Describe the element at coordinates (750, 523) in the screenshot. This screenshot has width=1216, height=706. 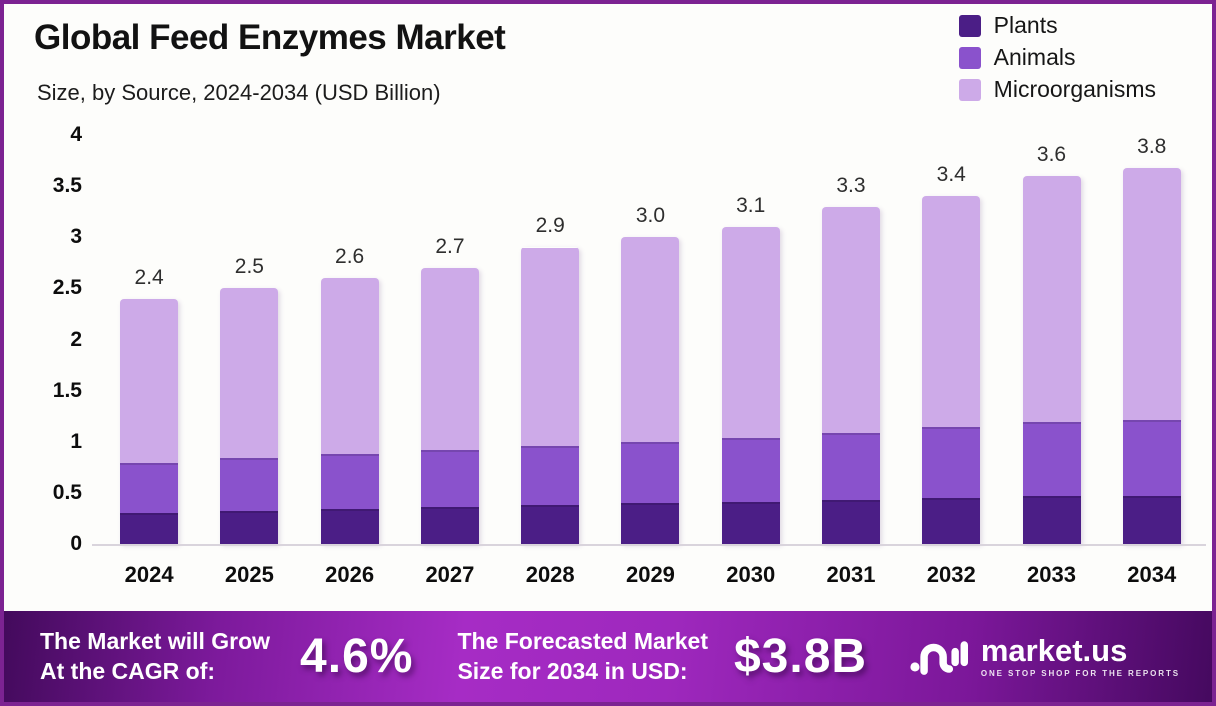
I see `bar-segment-plants-2030` at that location.